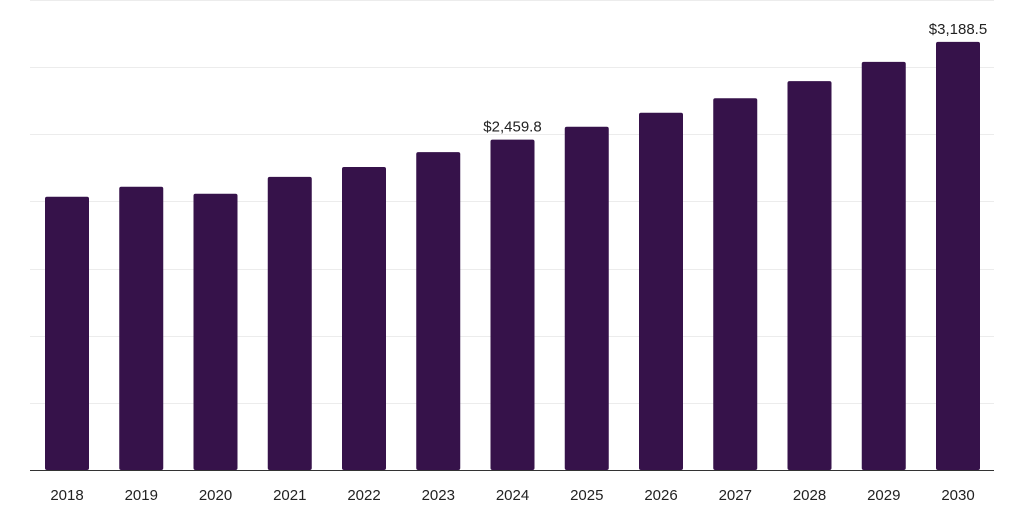 The width and height of the screenshot is (1024, 517). I want to click on x-tick-label-2024: 2024, so click(512, 495).